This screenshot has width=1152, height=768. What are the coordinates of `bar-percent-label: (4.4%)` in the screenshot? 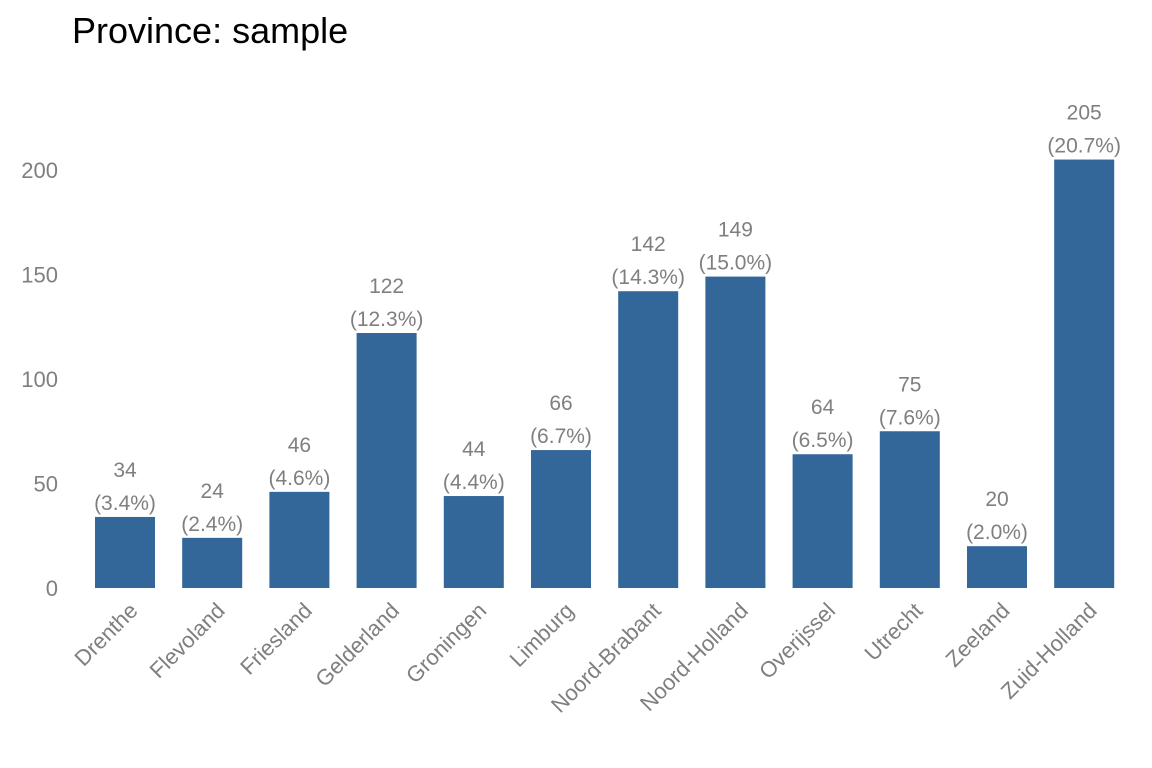 It's located at (474, 482).